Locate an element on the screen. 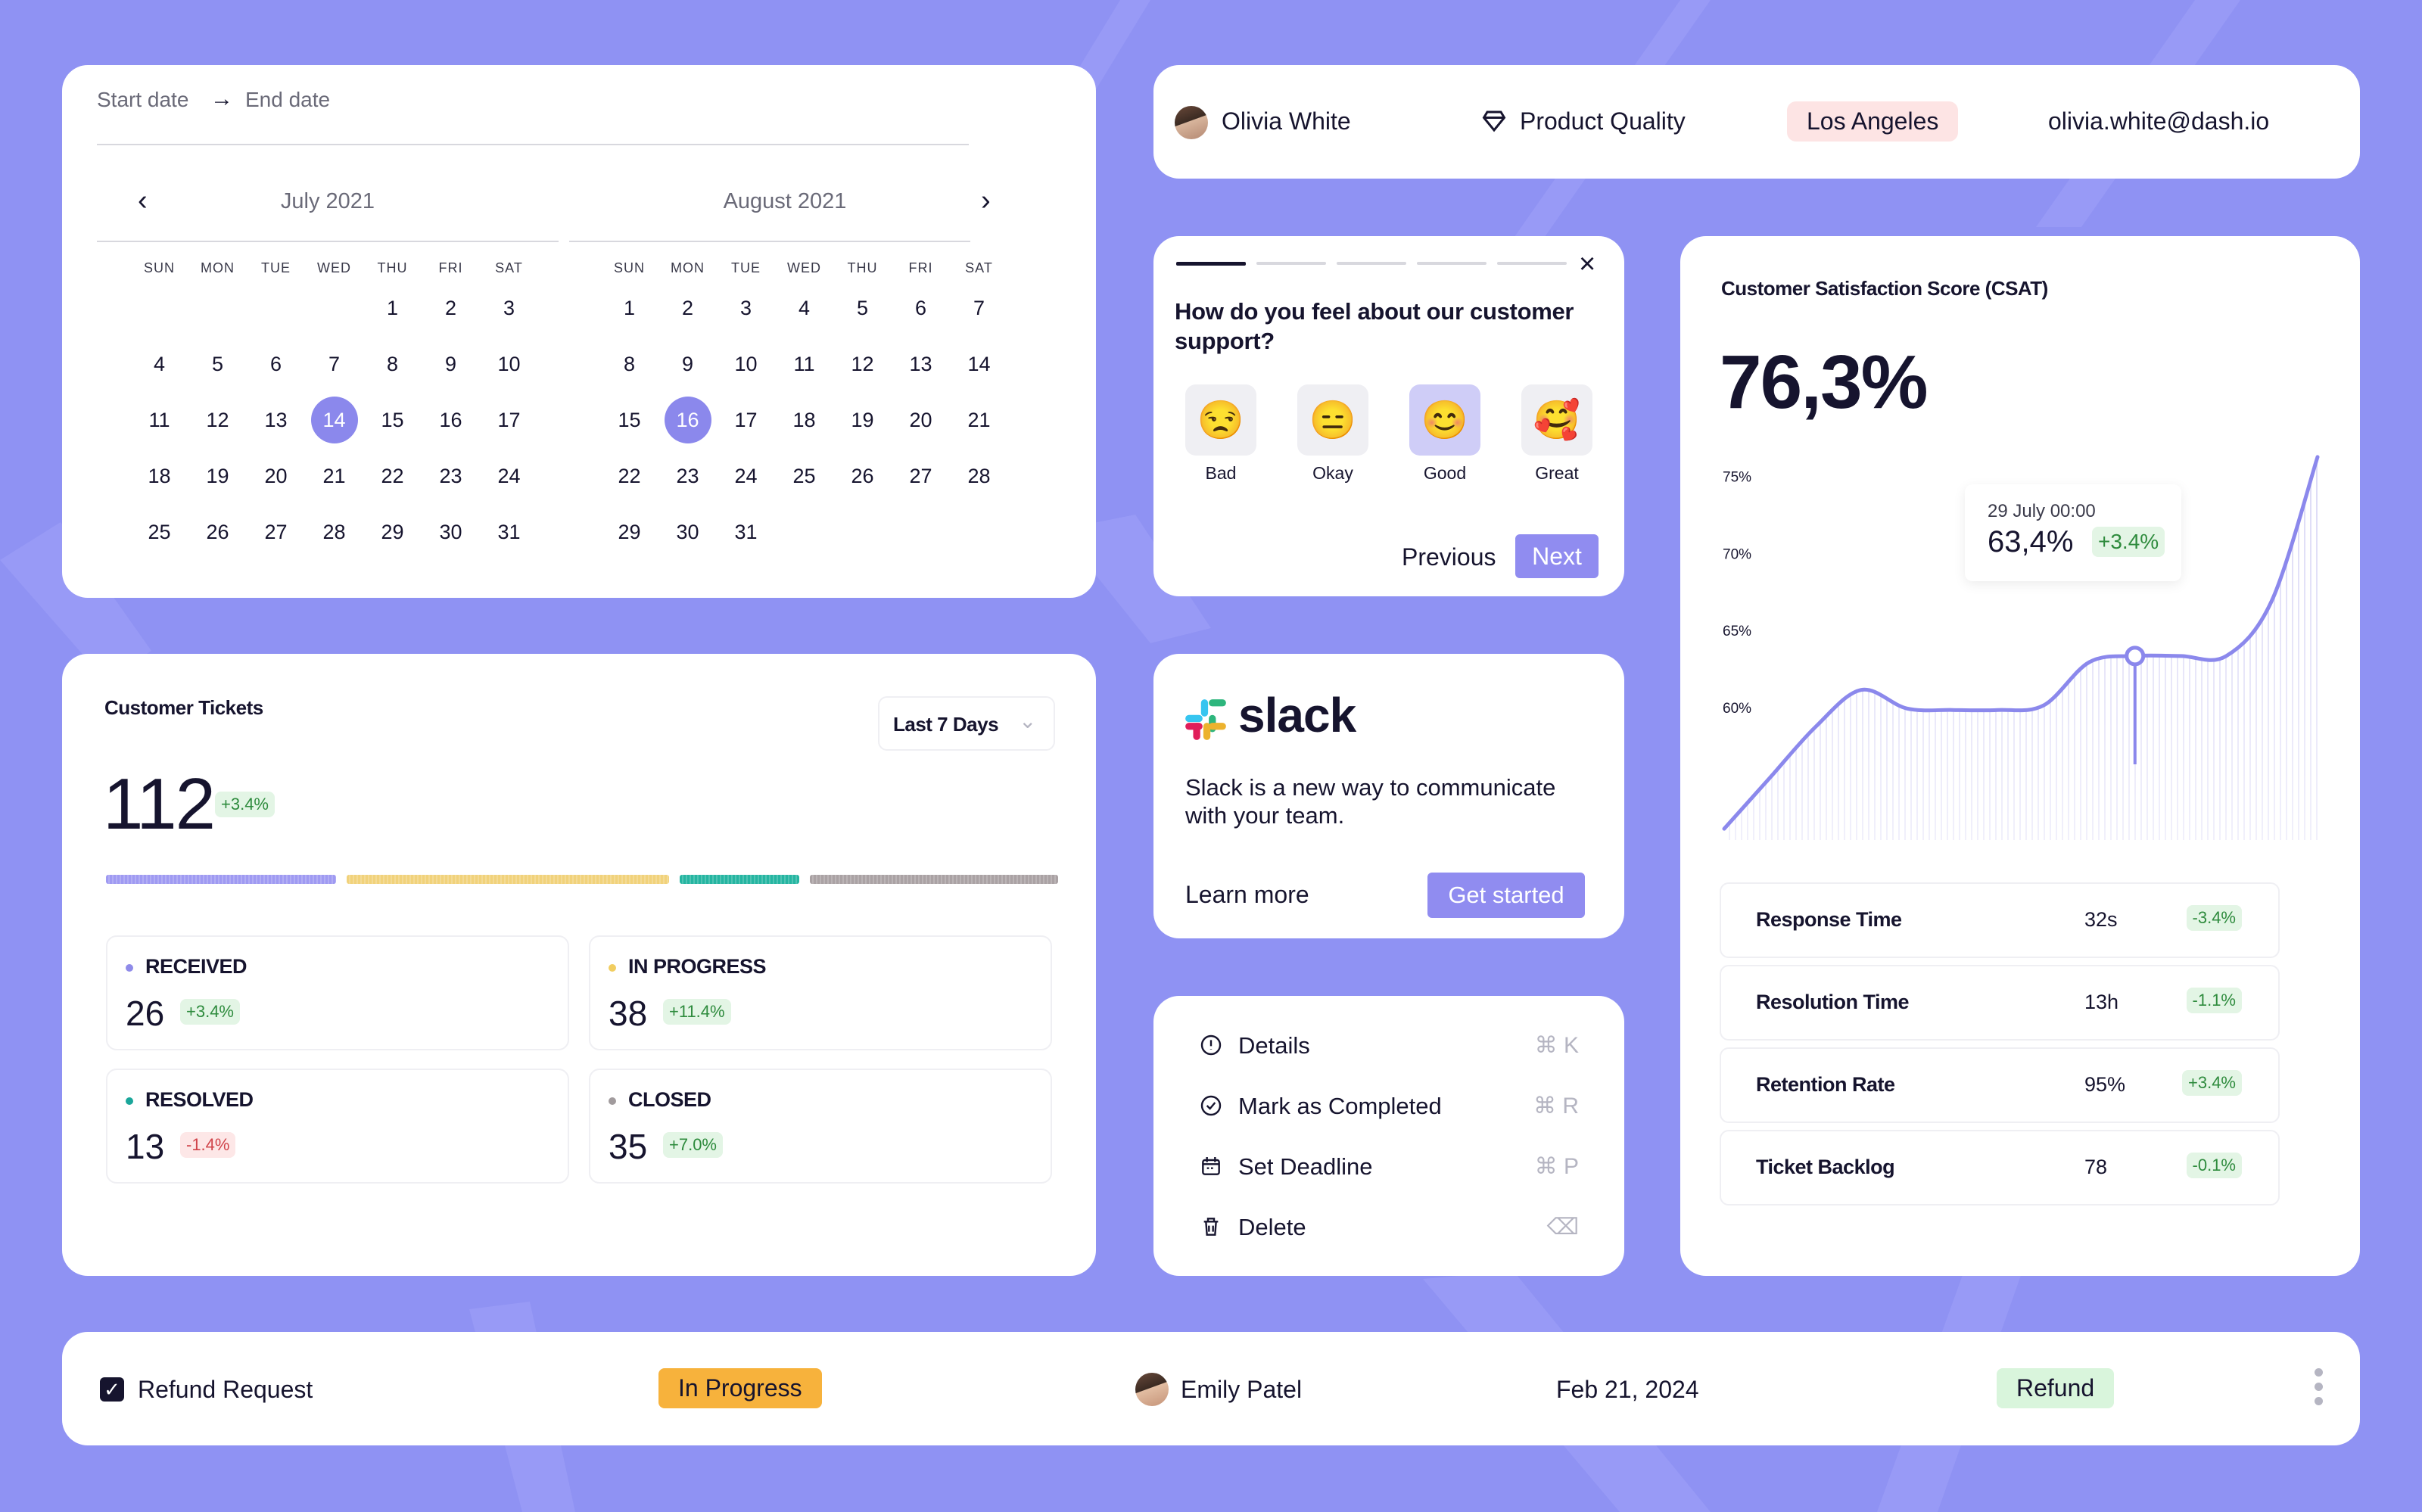 Image resolution: width=2422 pixels, height=1512 pixels. next-button: Next is located at coordinates (1557, 556).